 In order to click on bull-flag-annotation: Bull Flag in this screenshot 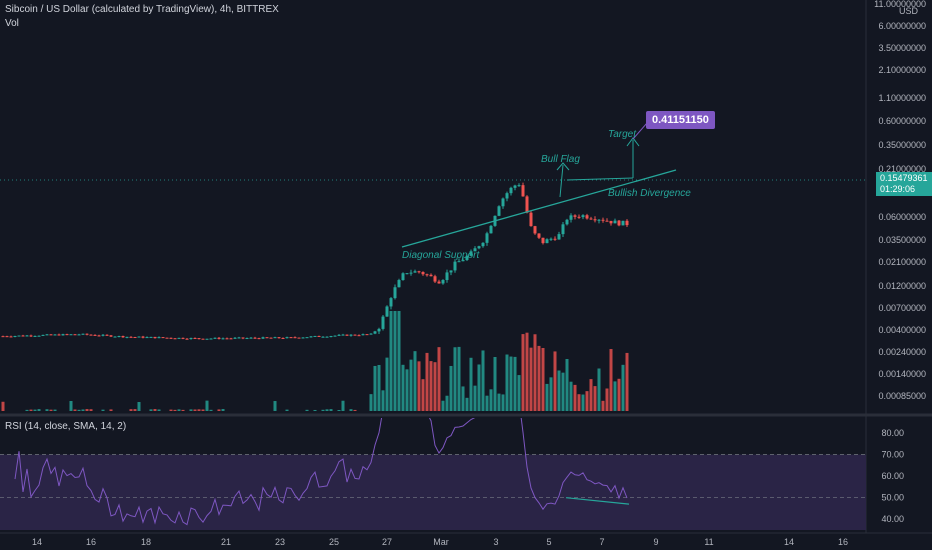, I will do `click(560, 159)`.